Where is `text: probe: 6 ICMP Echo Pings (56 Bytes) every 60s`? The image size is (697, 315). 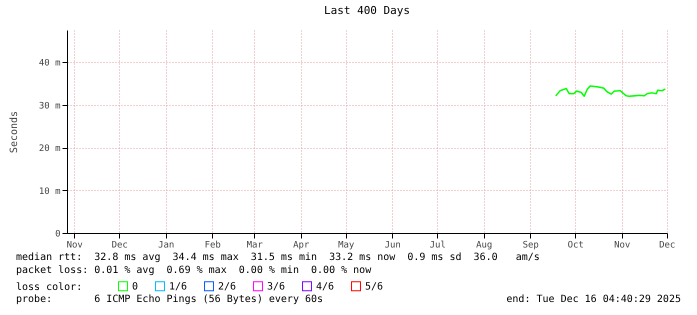
text: probe: 6 ICMP Echo Pings (56 Bytes) every 60s is located at coordinates (170, 300).